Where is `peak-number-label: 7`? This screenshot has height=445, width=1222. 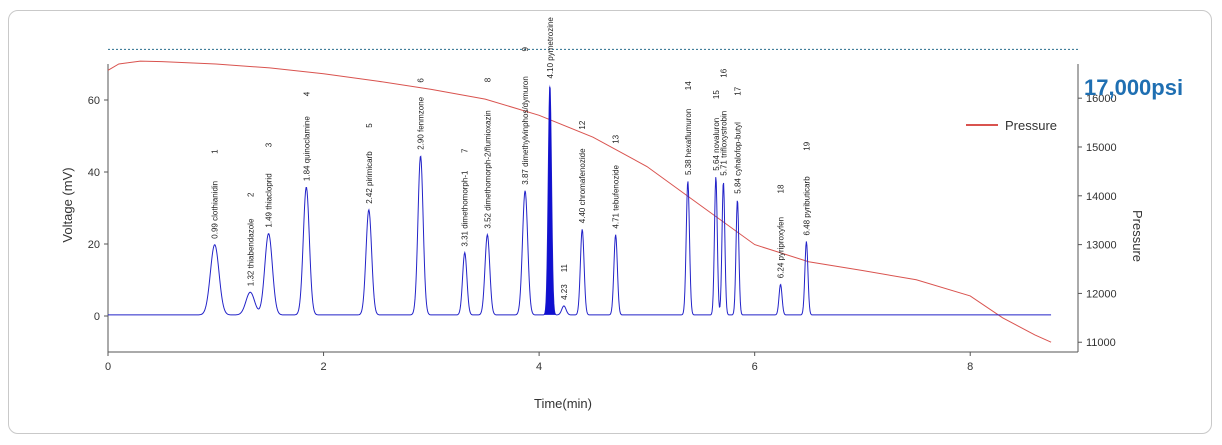
peak-number-label: 7 is located at coordinates (465, 150).